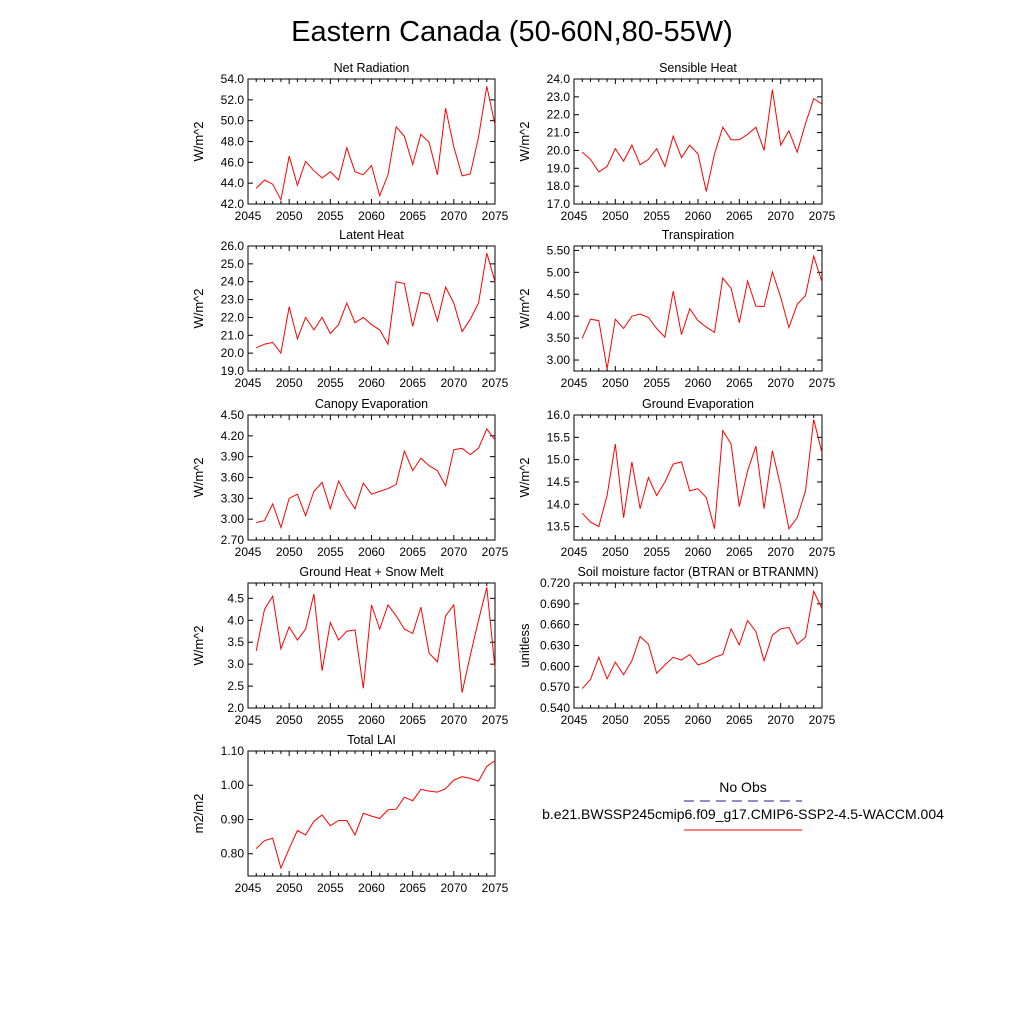 The height and width of the screenshot is (1024, 1024). Describe the element at coordinates (235, 686) in the screenshot. I see `y-tick-label: 2.5` at that location.